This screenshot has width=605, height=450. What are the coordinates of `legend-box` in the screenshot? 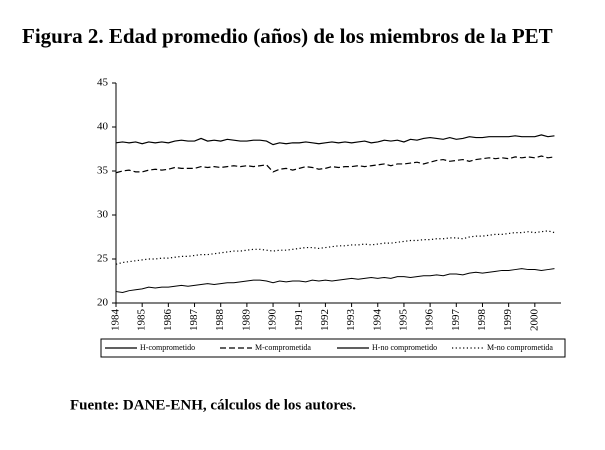 It's located at (333, 348).